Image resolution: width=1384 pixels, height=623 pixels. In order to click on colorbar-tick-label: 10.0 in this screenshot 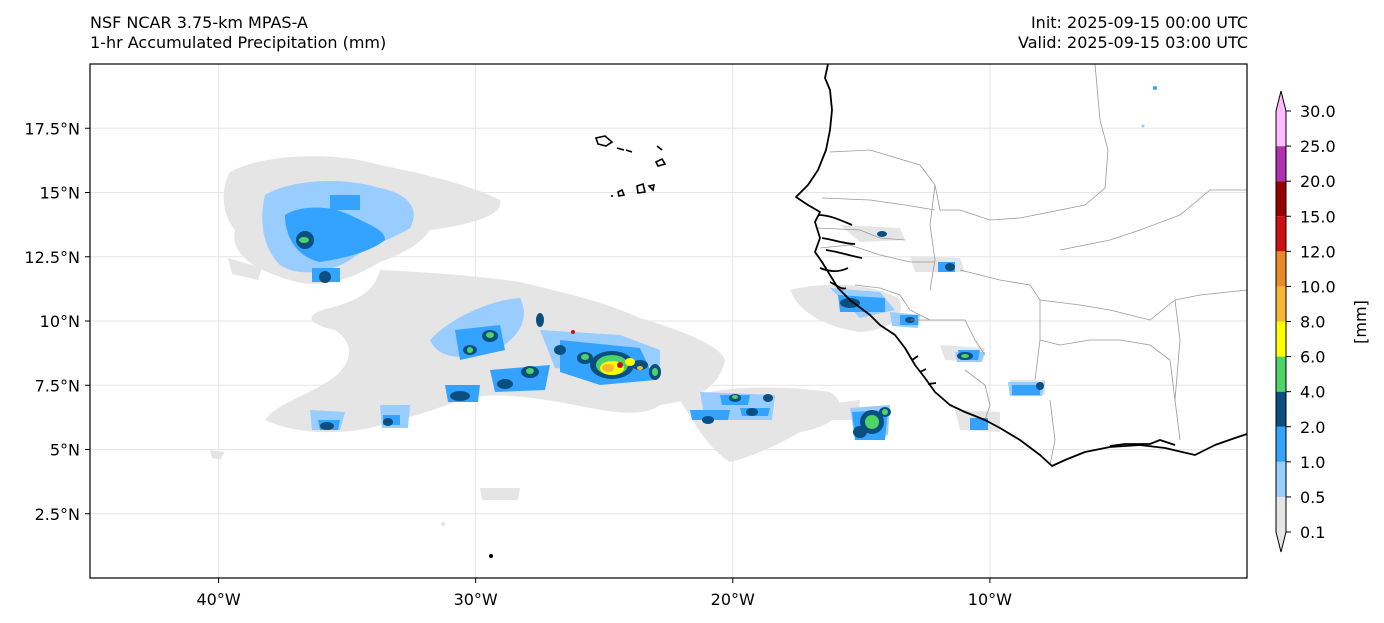, I will do `click(1318, 286)`.